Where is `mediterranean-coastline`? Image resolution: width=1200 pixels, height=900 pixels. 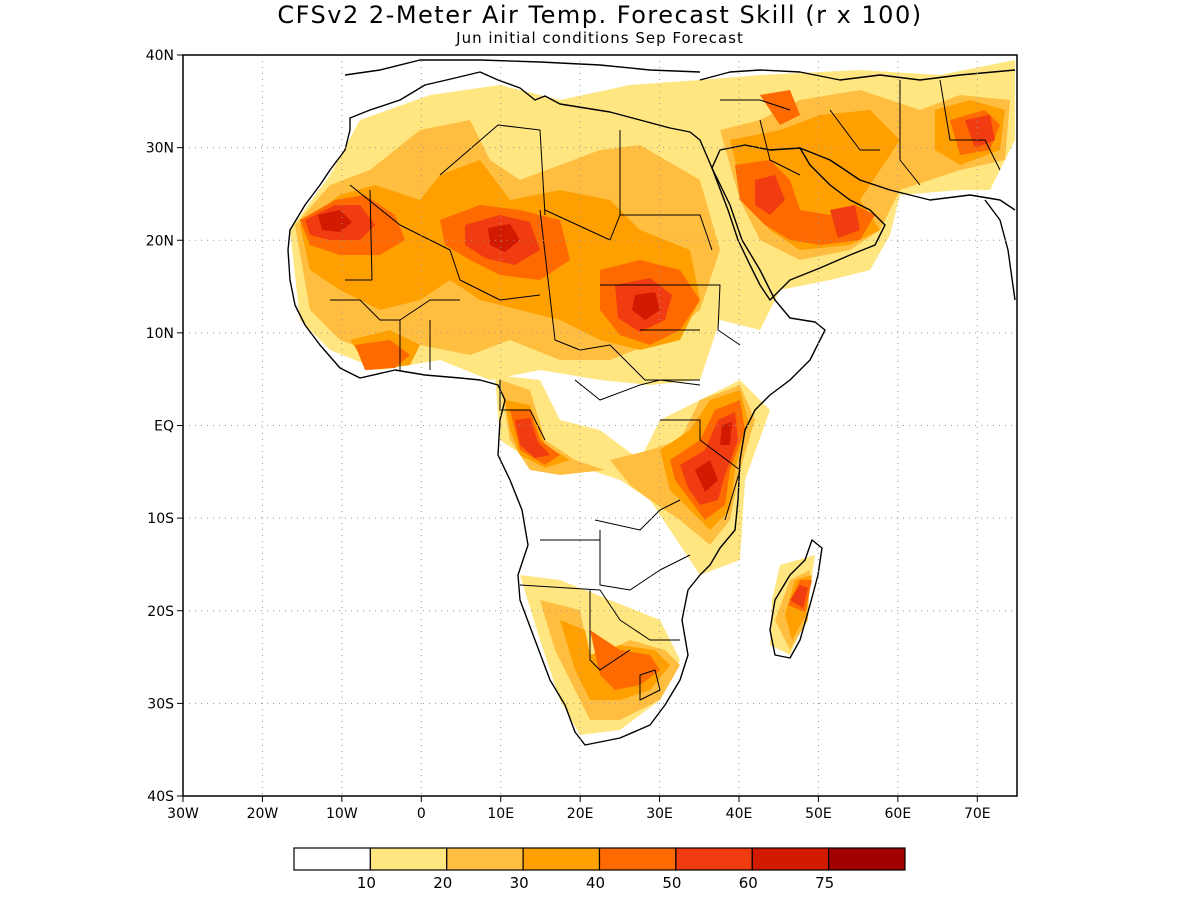
mediterranean-coastline is located at coordinates (522, 67).